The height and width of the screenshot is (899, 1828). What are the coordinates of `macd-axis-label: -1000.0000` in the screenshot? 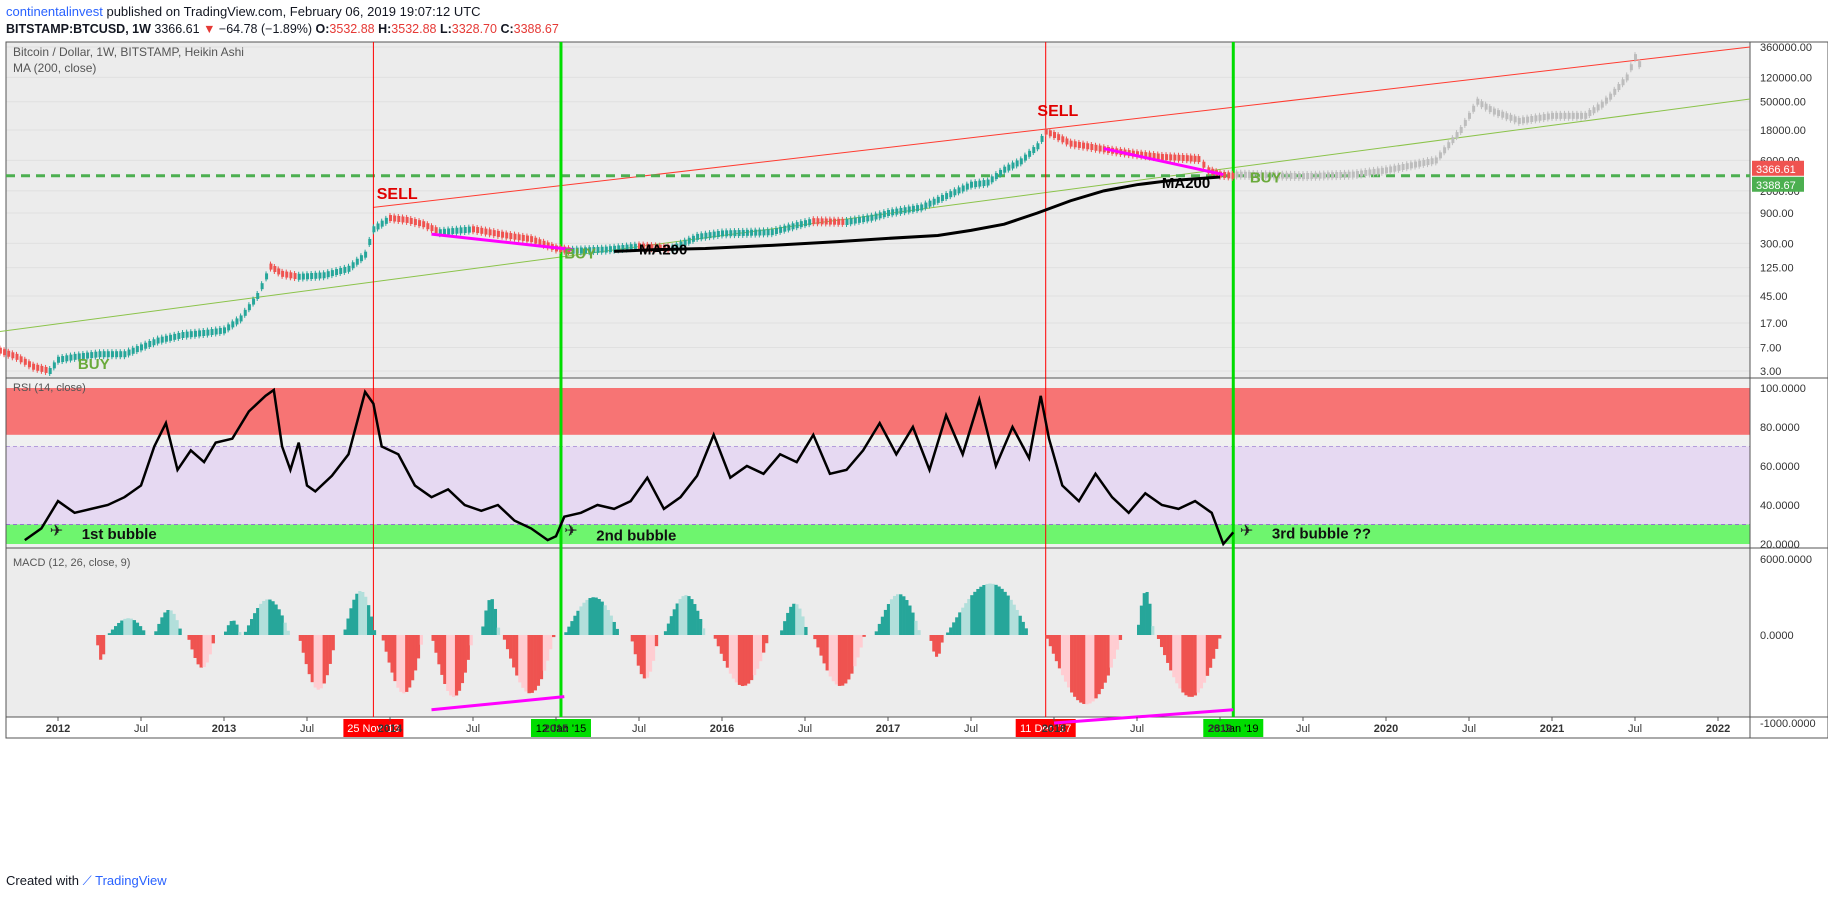 It's located at (1788, 724).